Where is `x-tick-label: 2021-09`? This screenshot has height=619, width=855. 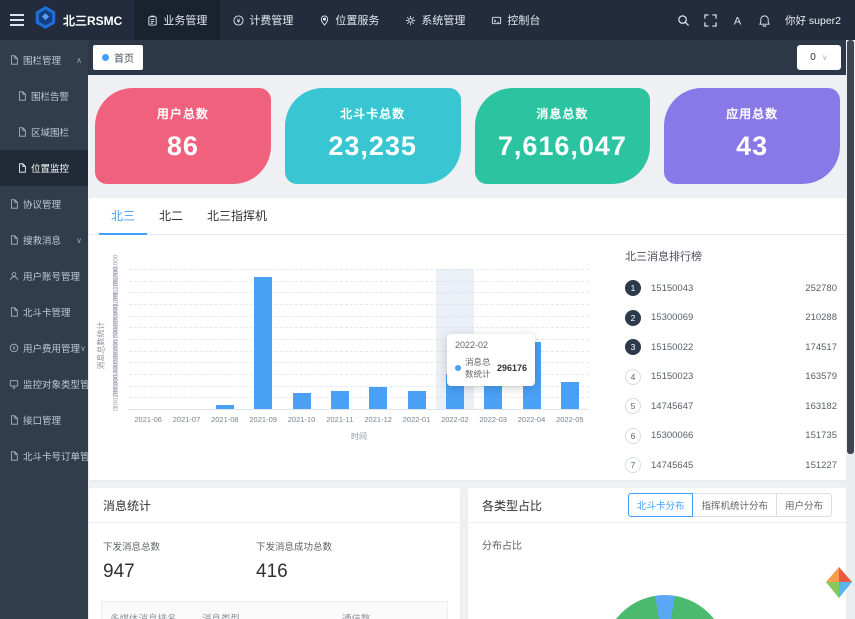
x-tick-label: 2021-09 is located at coordinates (263, 419).